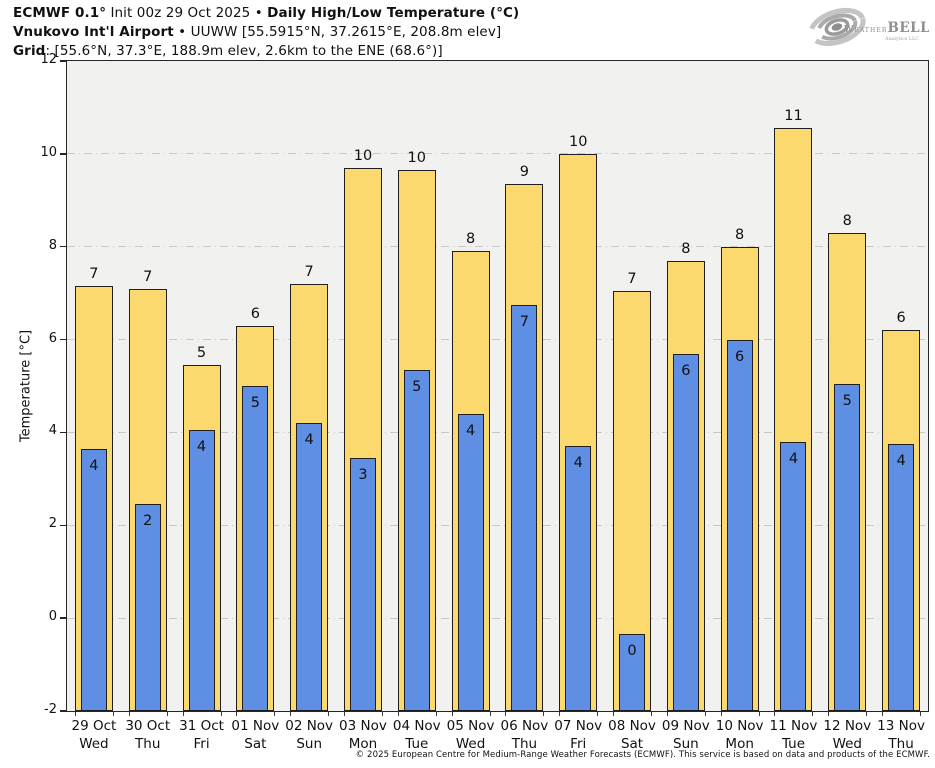  What do you see at coordinates (93, 32) in the screenshot?
I see `station-name: Vnukovo Int'l Airport` at bounding box center [93, 32].